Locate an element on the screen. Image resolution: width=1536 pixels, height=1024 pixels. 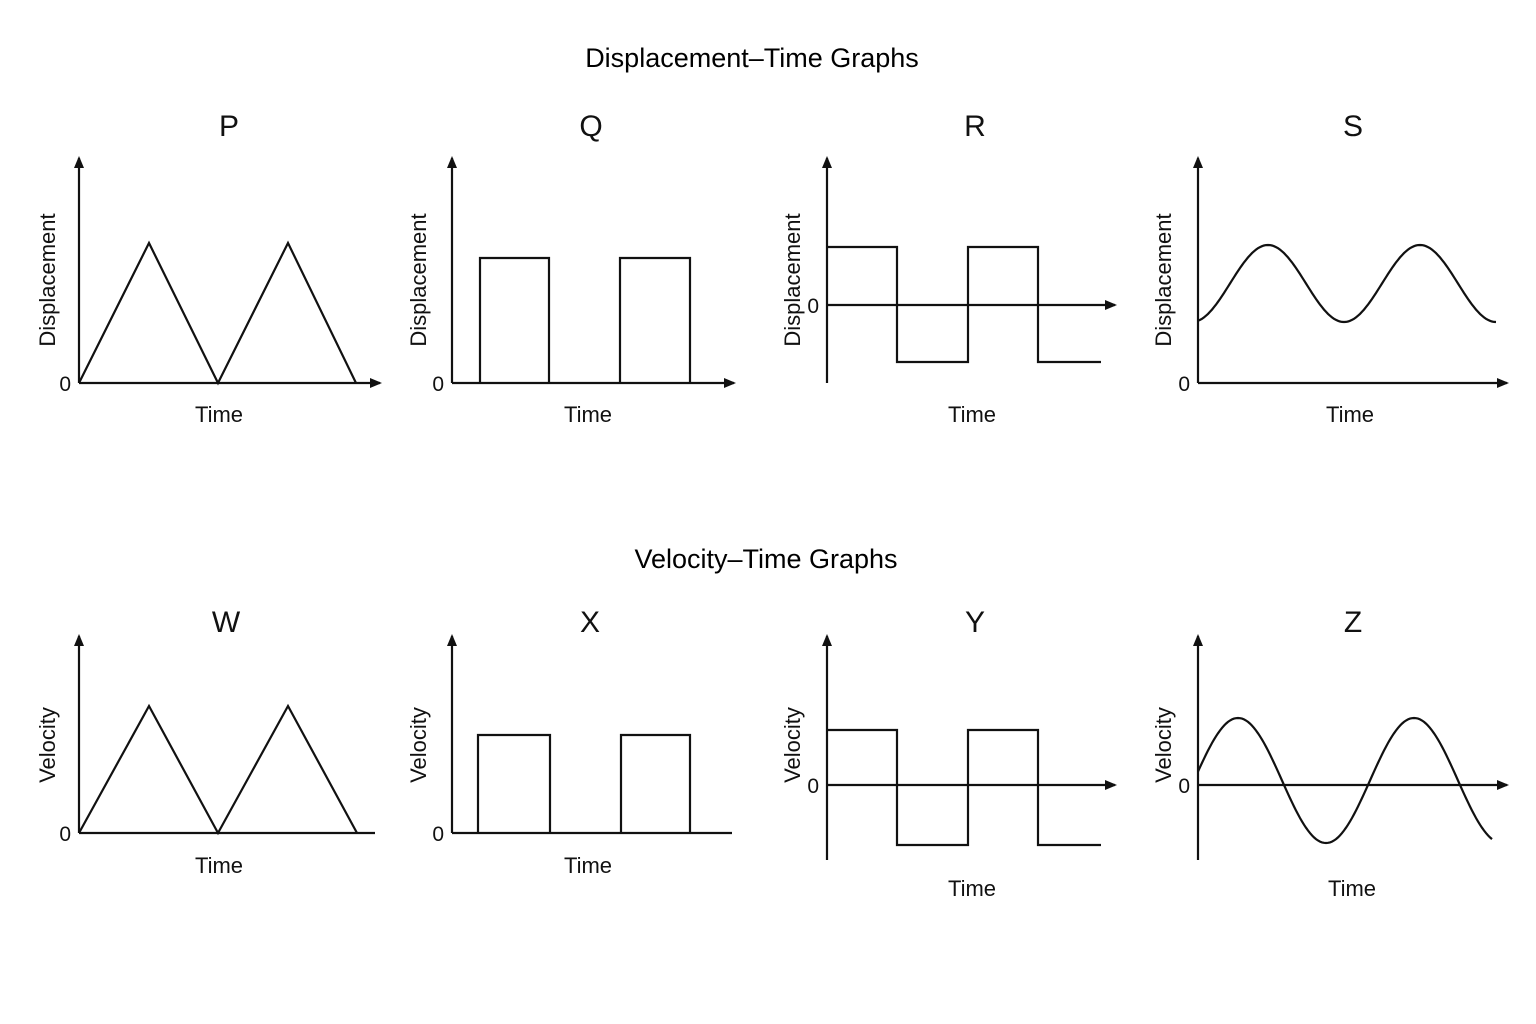
y-axis-label-x: Velocity is located at coordinates (418, 745).